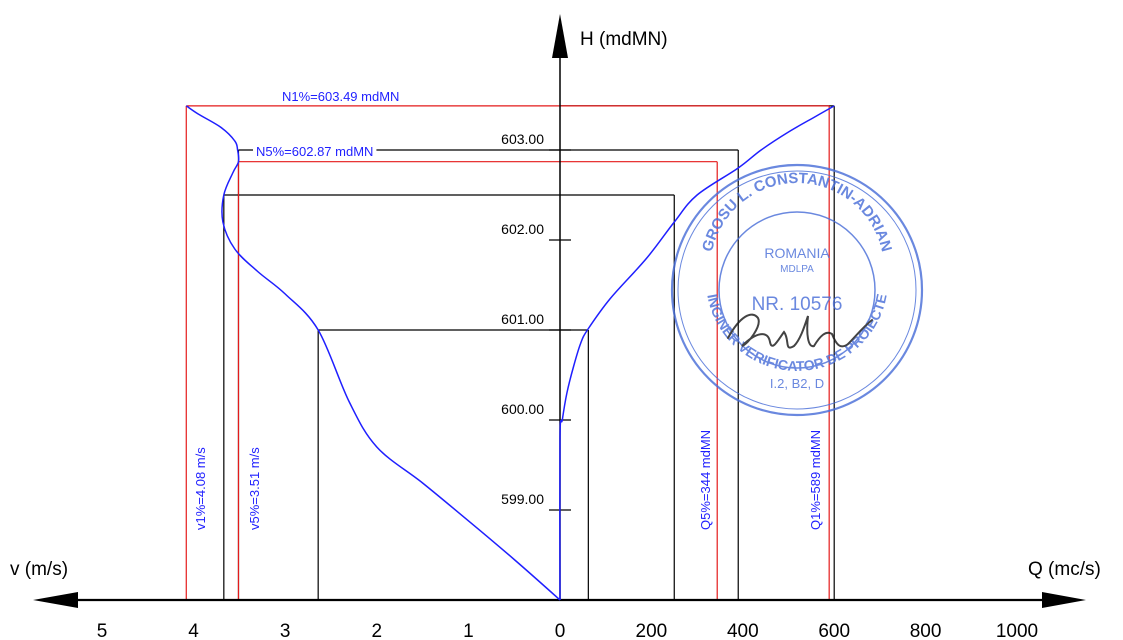 The width and height of the screenshot is (1123, 640). Describe the element at coordinates (468, 630) in the screenshot. I see `v-tick-label: 1` at that location.